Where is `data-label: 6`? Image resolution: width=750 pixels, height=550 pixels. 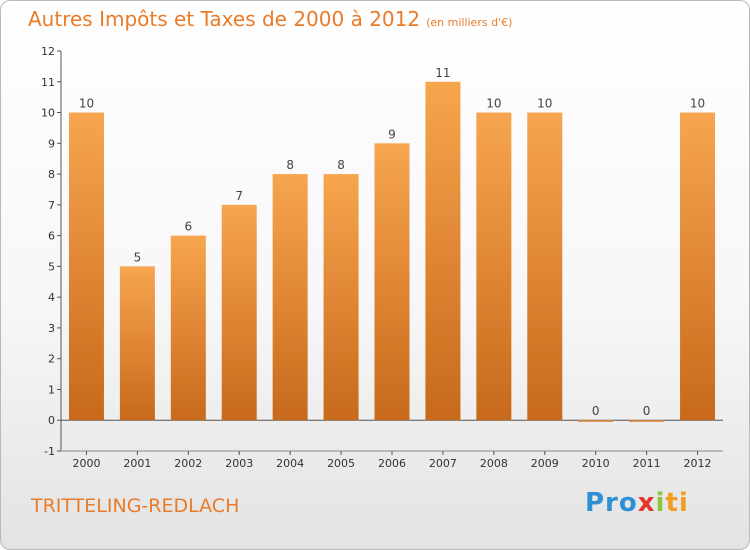
data-label: 6 is located at coordinates (188, 227).